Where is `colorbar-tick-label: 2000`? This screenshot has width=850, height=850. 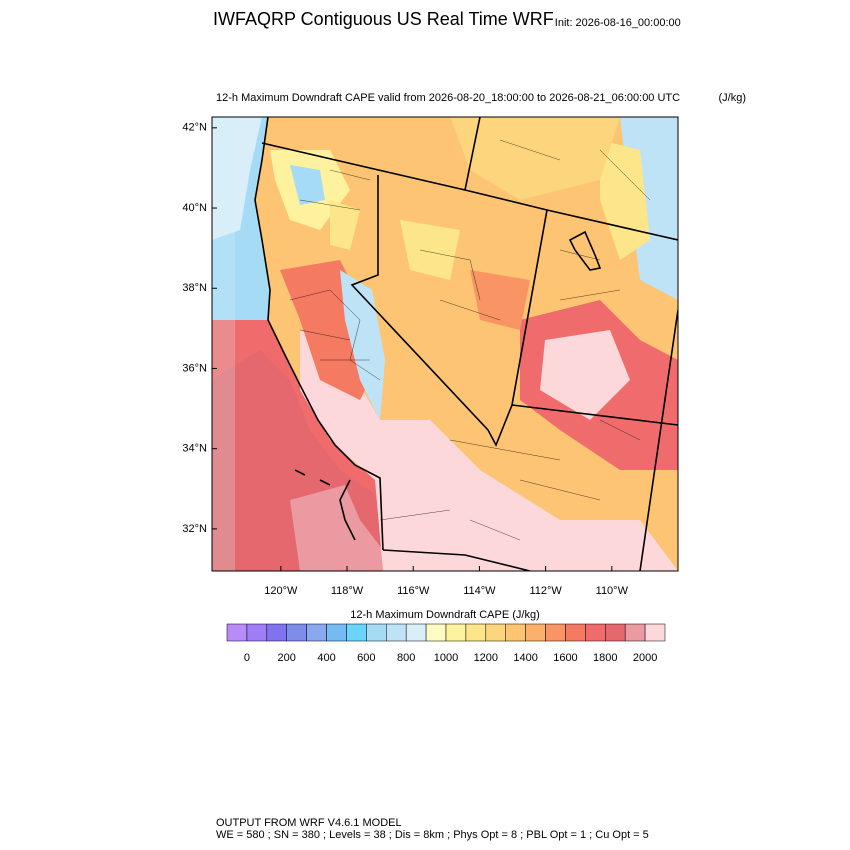
colorbar-tick-label: 2000 is located at coordinates (645, 658).